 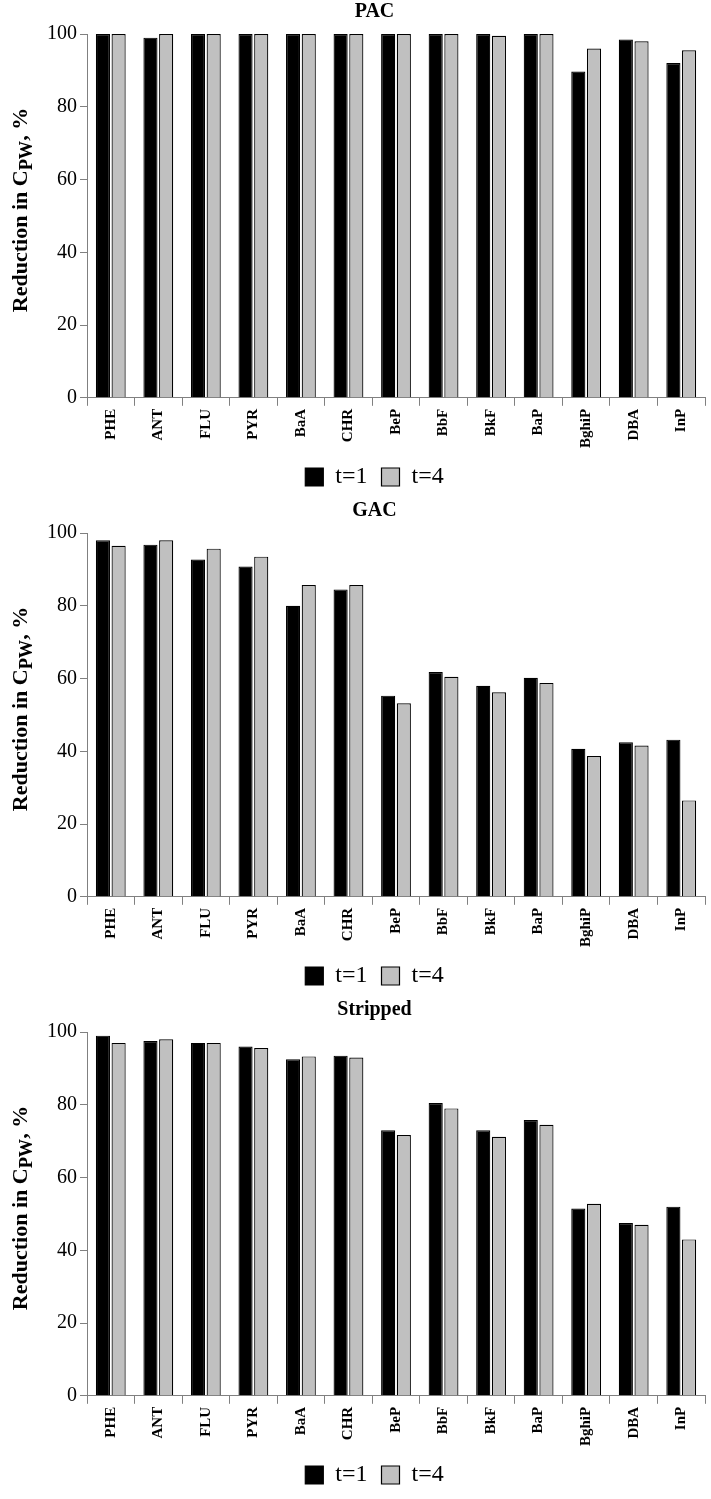 What do you see at coordinates (374, 509) in the screenshot?
I see `chart-title: GAC` at bounding box center [374, 509].